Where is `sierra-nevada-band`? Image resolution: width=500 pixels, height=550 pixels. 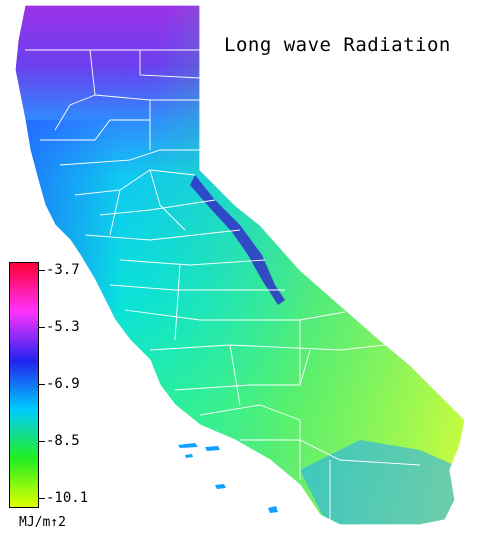
sierra-nevada-band is located at coordinates (237, 240).